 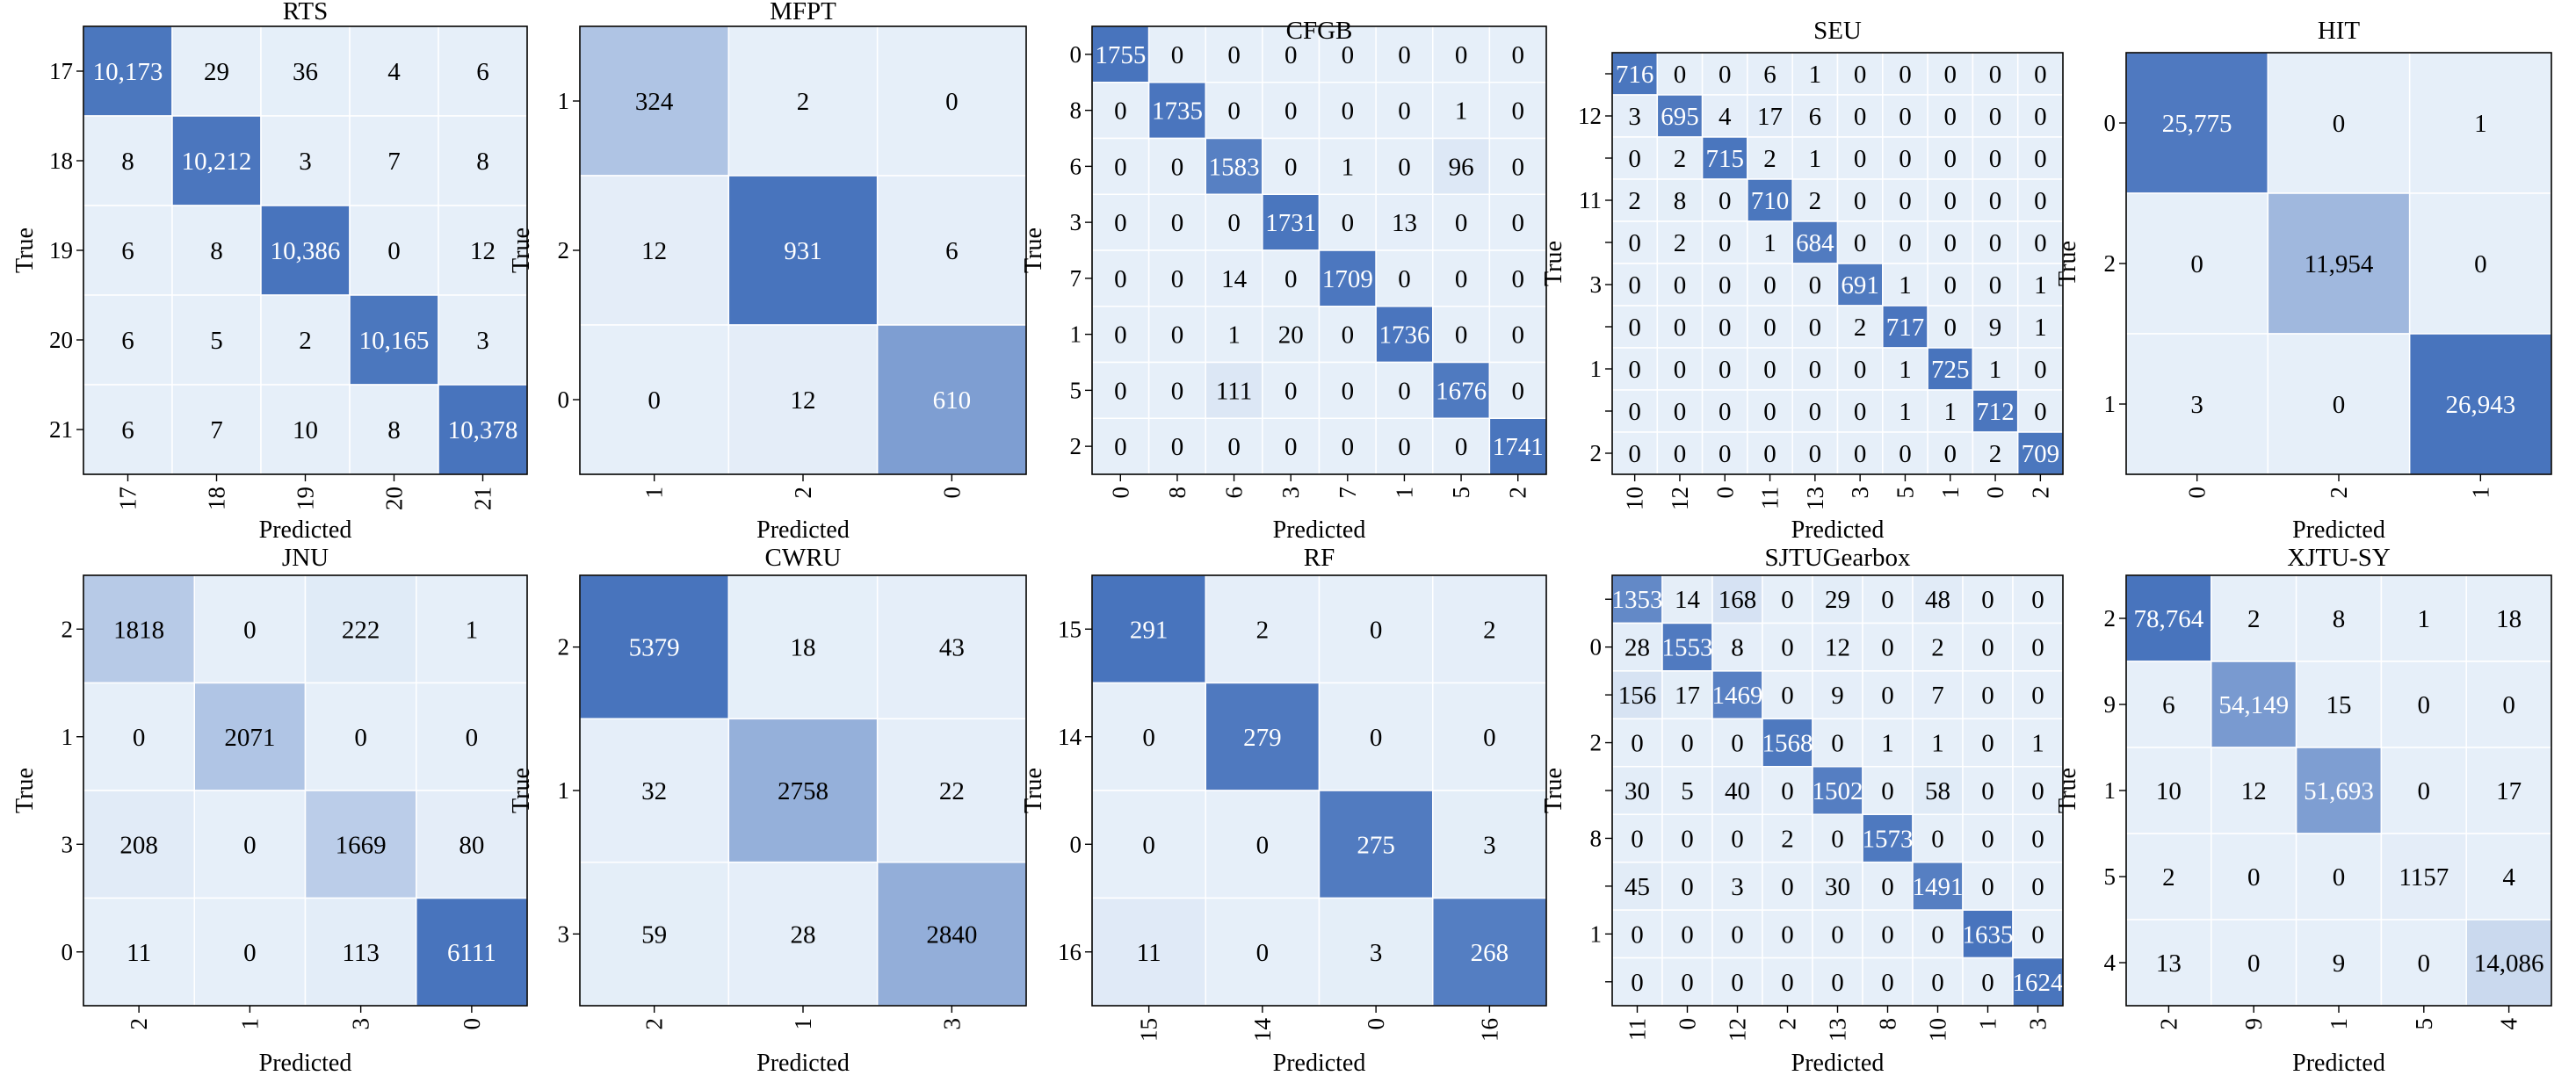 I want to click on cell-value: 78,764, so click(x=2169, y=619).